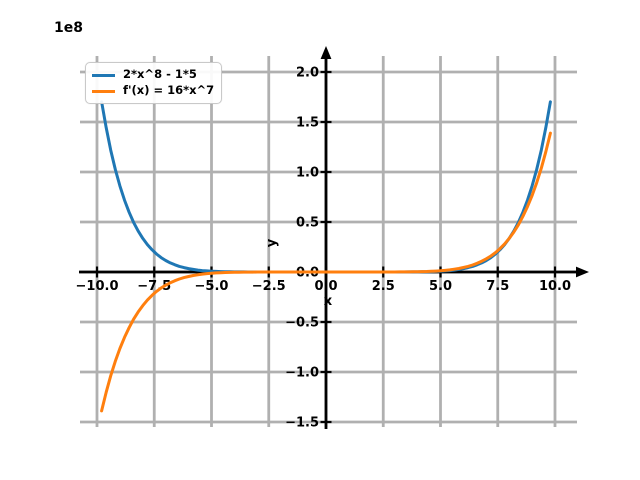 The height and width of the screenshot is (480, 640). What do you see at coordinates (582, 272) in the screenshot?
I see `x-axis-arrow-icon` at bounding box center [582, 272].